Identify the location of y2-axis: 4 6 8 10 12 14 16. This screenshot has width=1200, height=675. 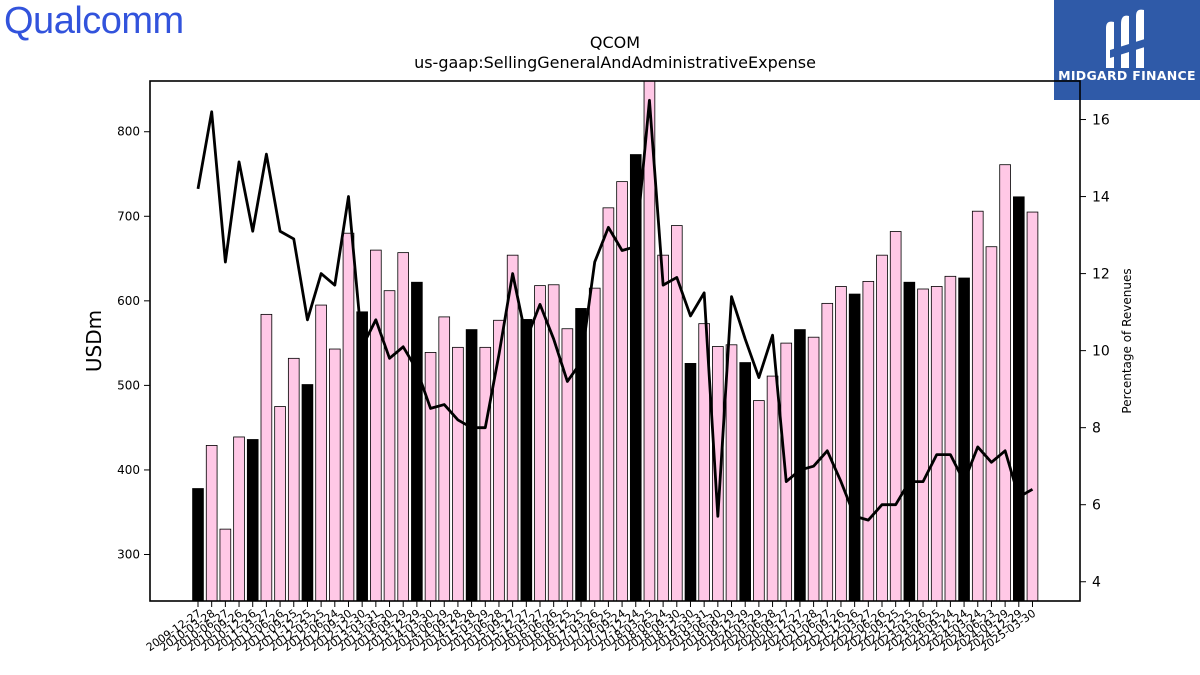
(1095, 352).